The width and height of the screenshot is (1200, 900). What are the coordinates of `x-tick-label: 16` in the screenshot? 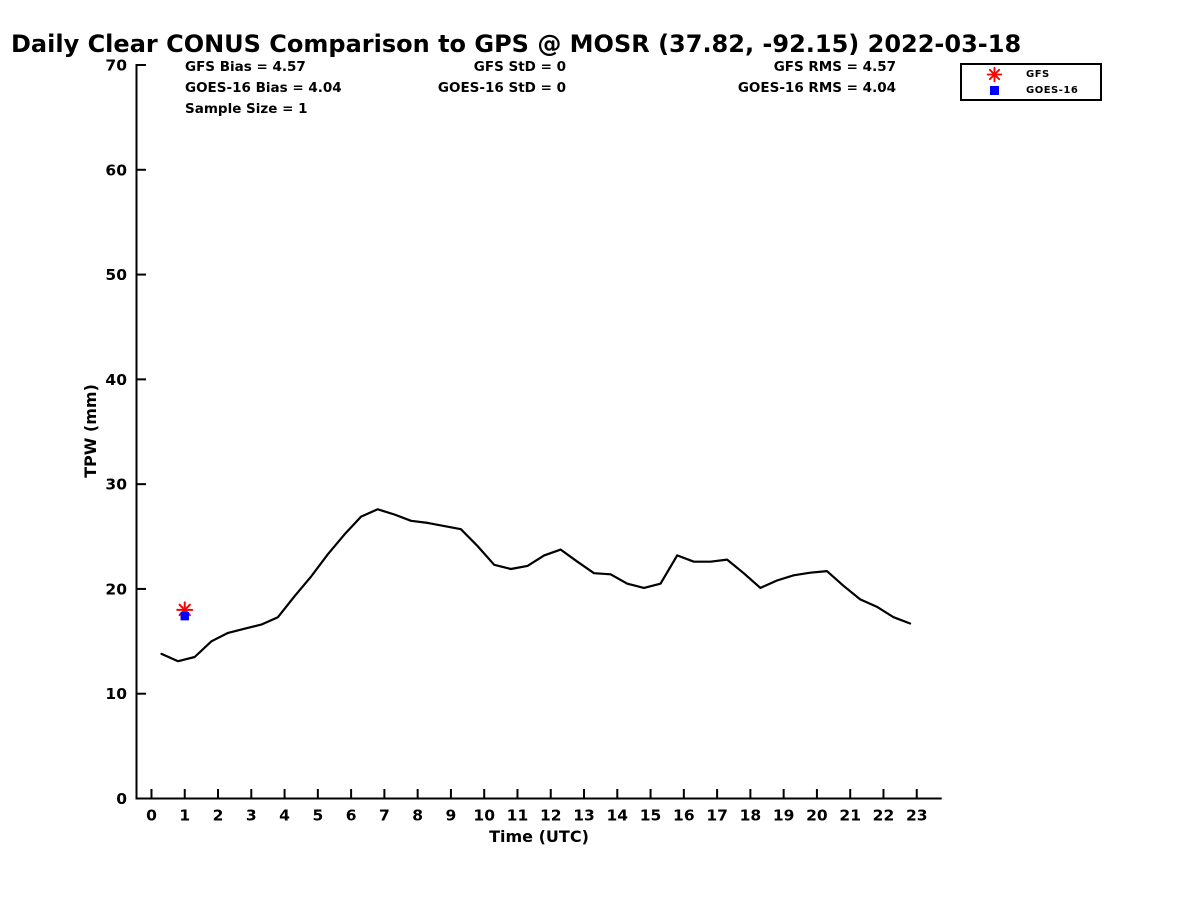 It's located at (684, 816).